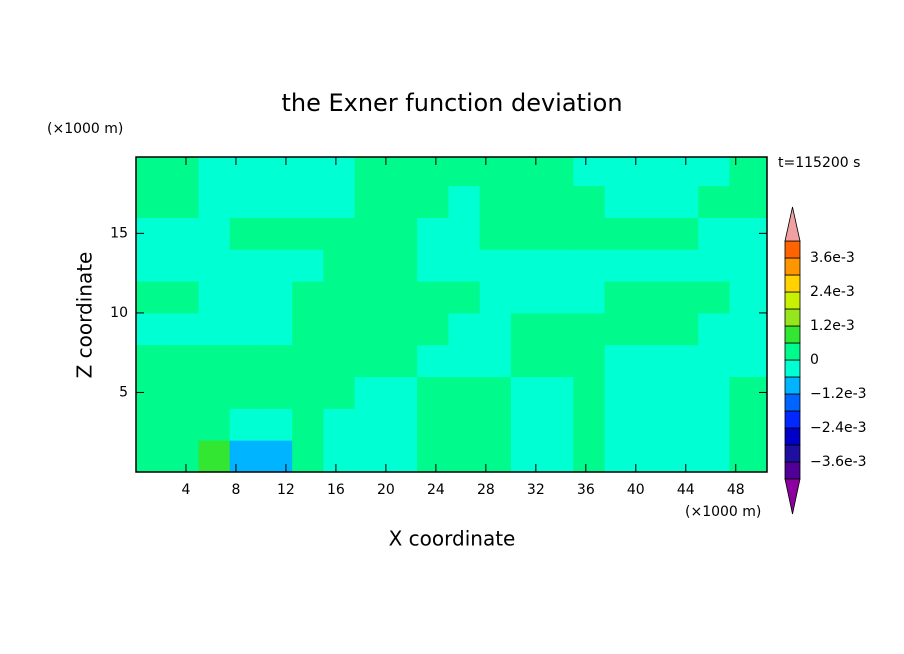 Image resolution: width=904 pixels, height=654 pixels. Describe the element at coordinates (436, 490) in the screenshot. I see `x-tick-label: 24` at that location.